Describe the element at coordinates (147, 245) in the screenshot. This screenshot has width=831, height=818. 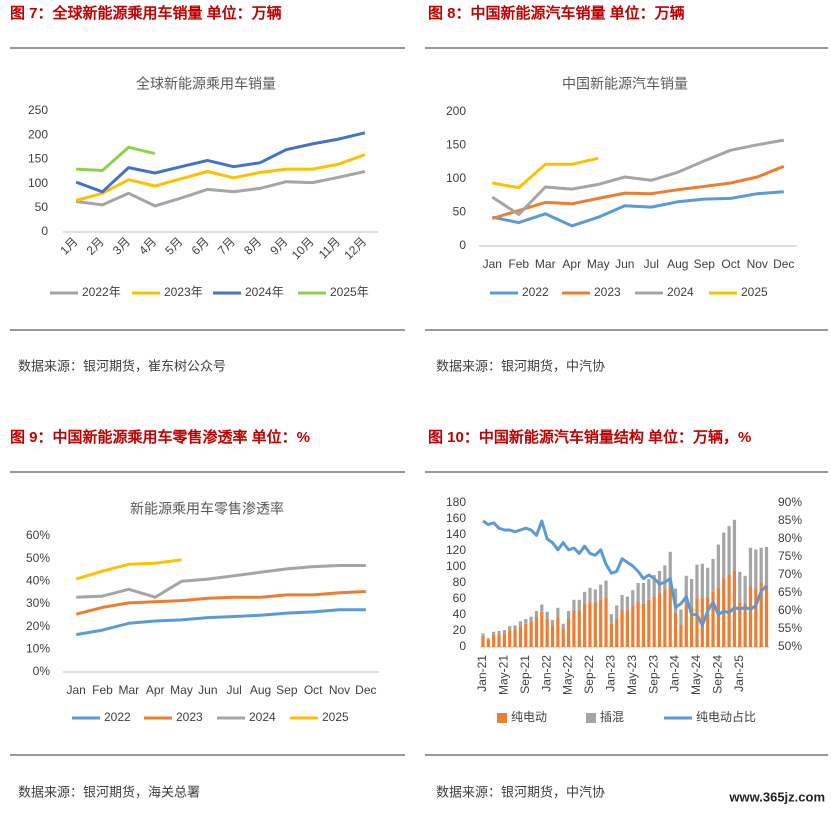
I see `x-tick-label: 4月` at that location.